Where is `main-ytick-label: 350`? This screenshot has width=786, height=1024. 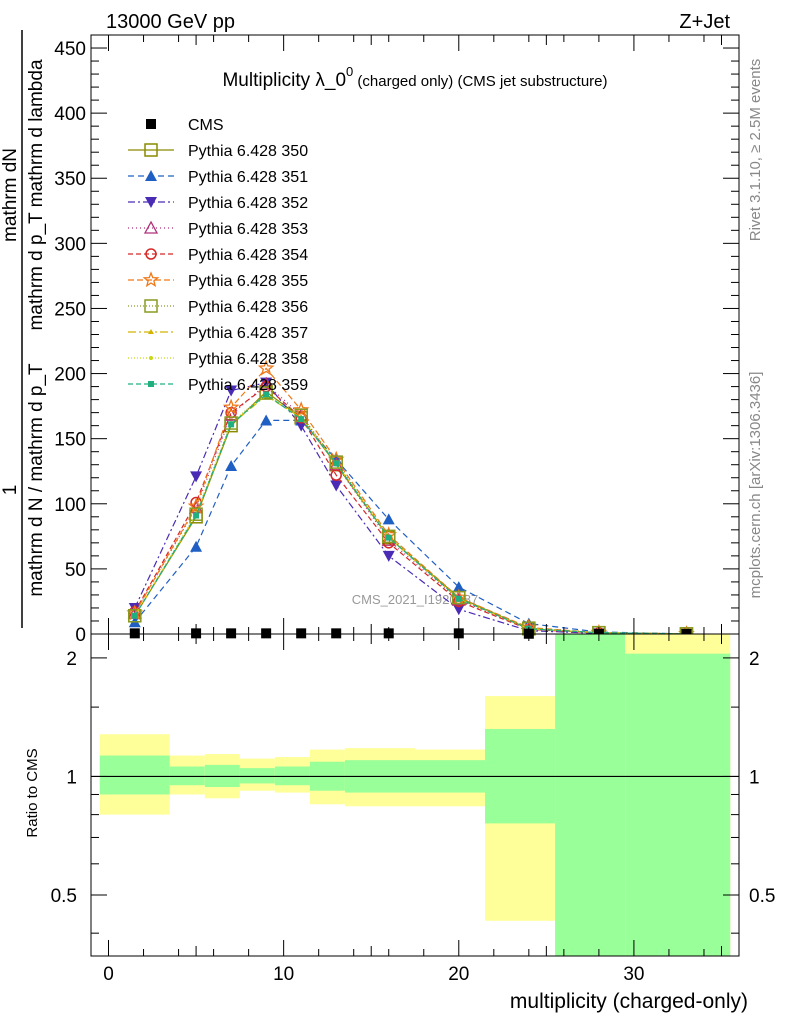 main-ytick-label: 350 is located at coordinates (70, 179).